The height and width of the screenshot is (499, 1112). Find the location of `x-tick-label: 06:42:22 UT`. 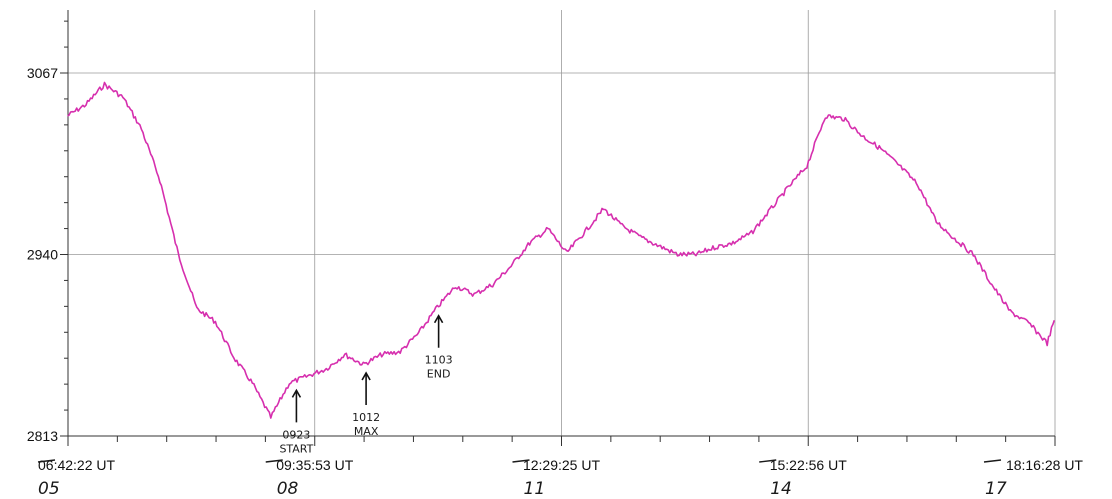

x-tick-label: 06:42:22 UT is located at coordinates (76, 465).